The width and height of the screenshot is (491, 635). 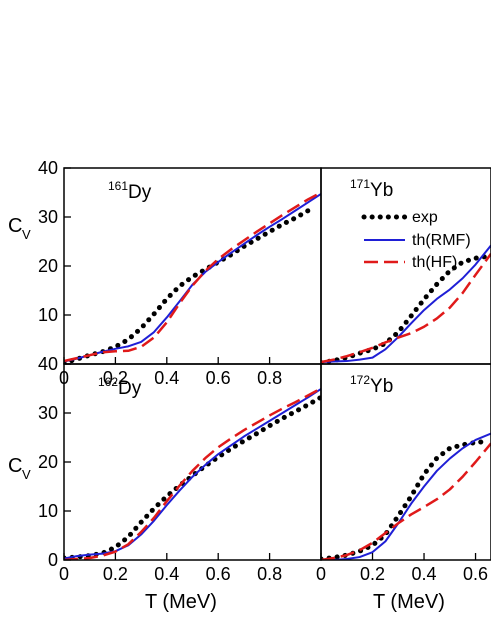 I want to click on panel-frame, so click(x=405, y=462).